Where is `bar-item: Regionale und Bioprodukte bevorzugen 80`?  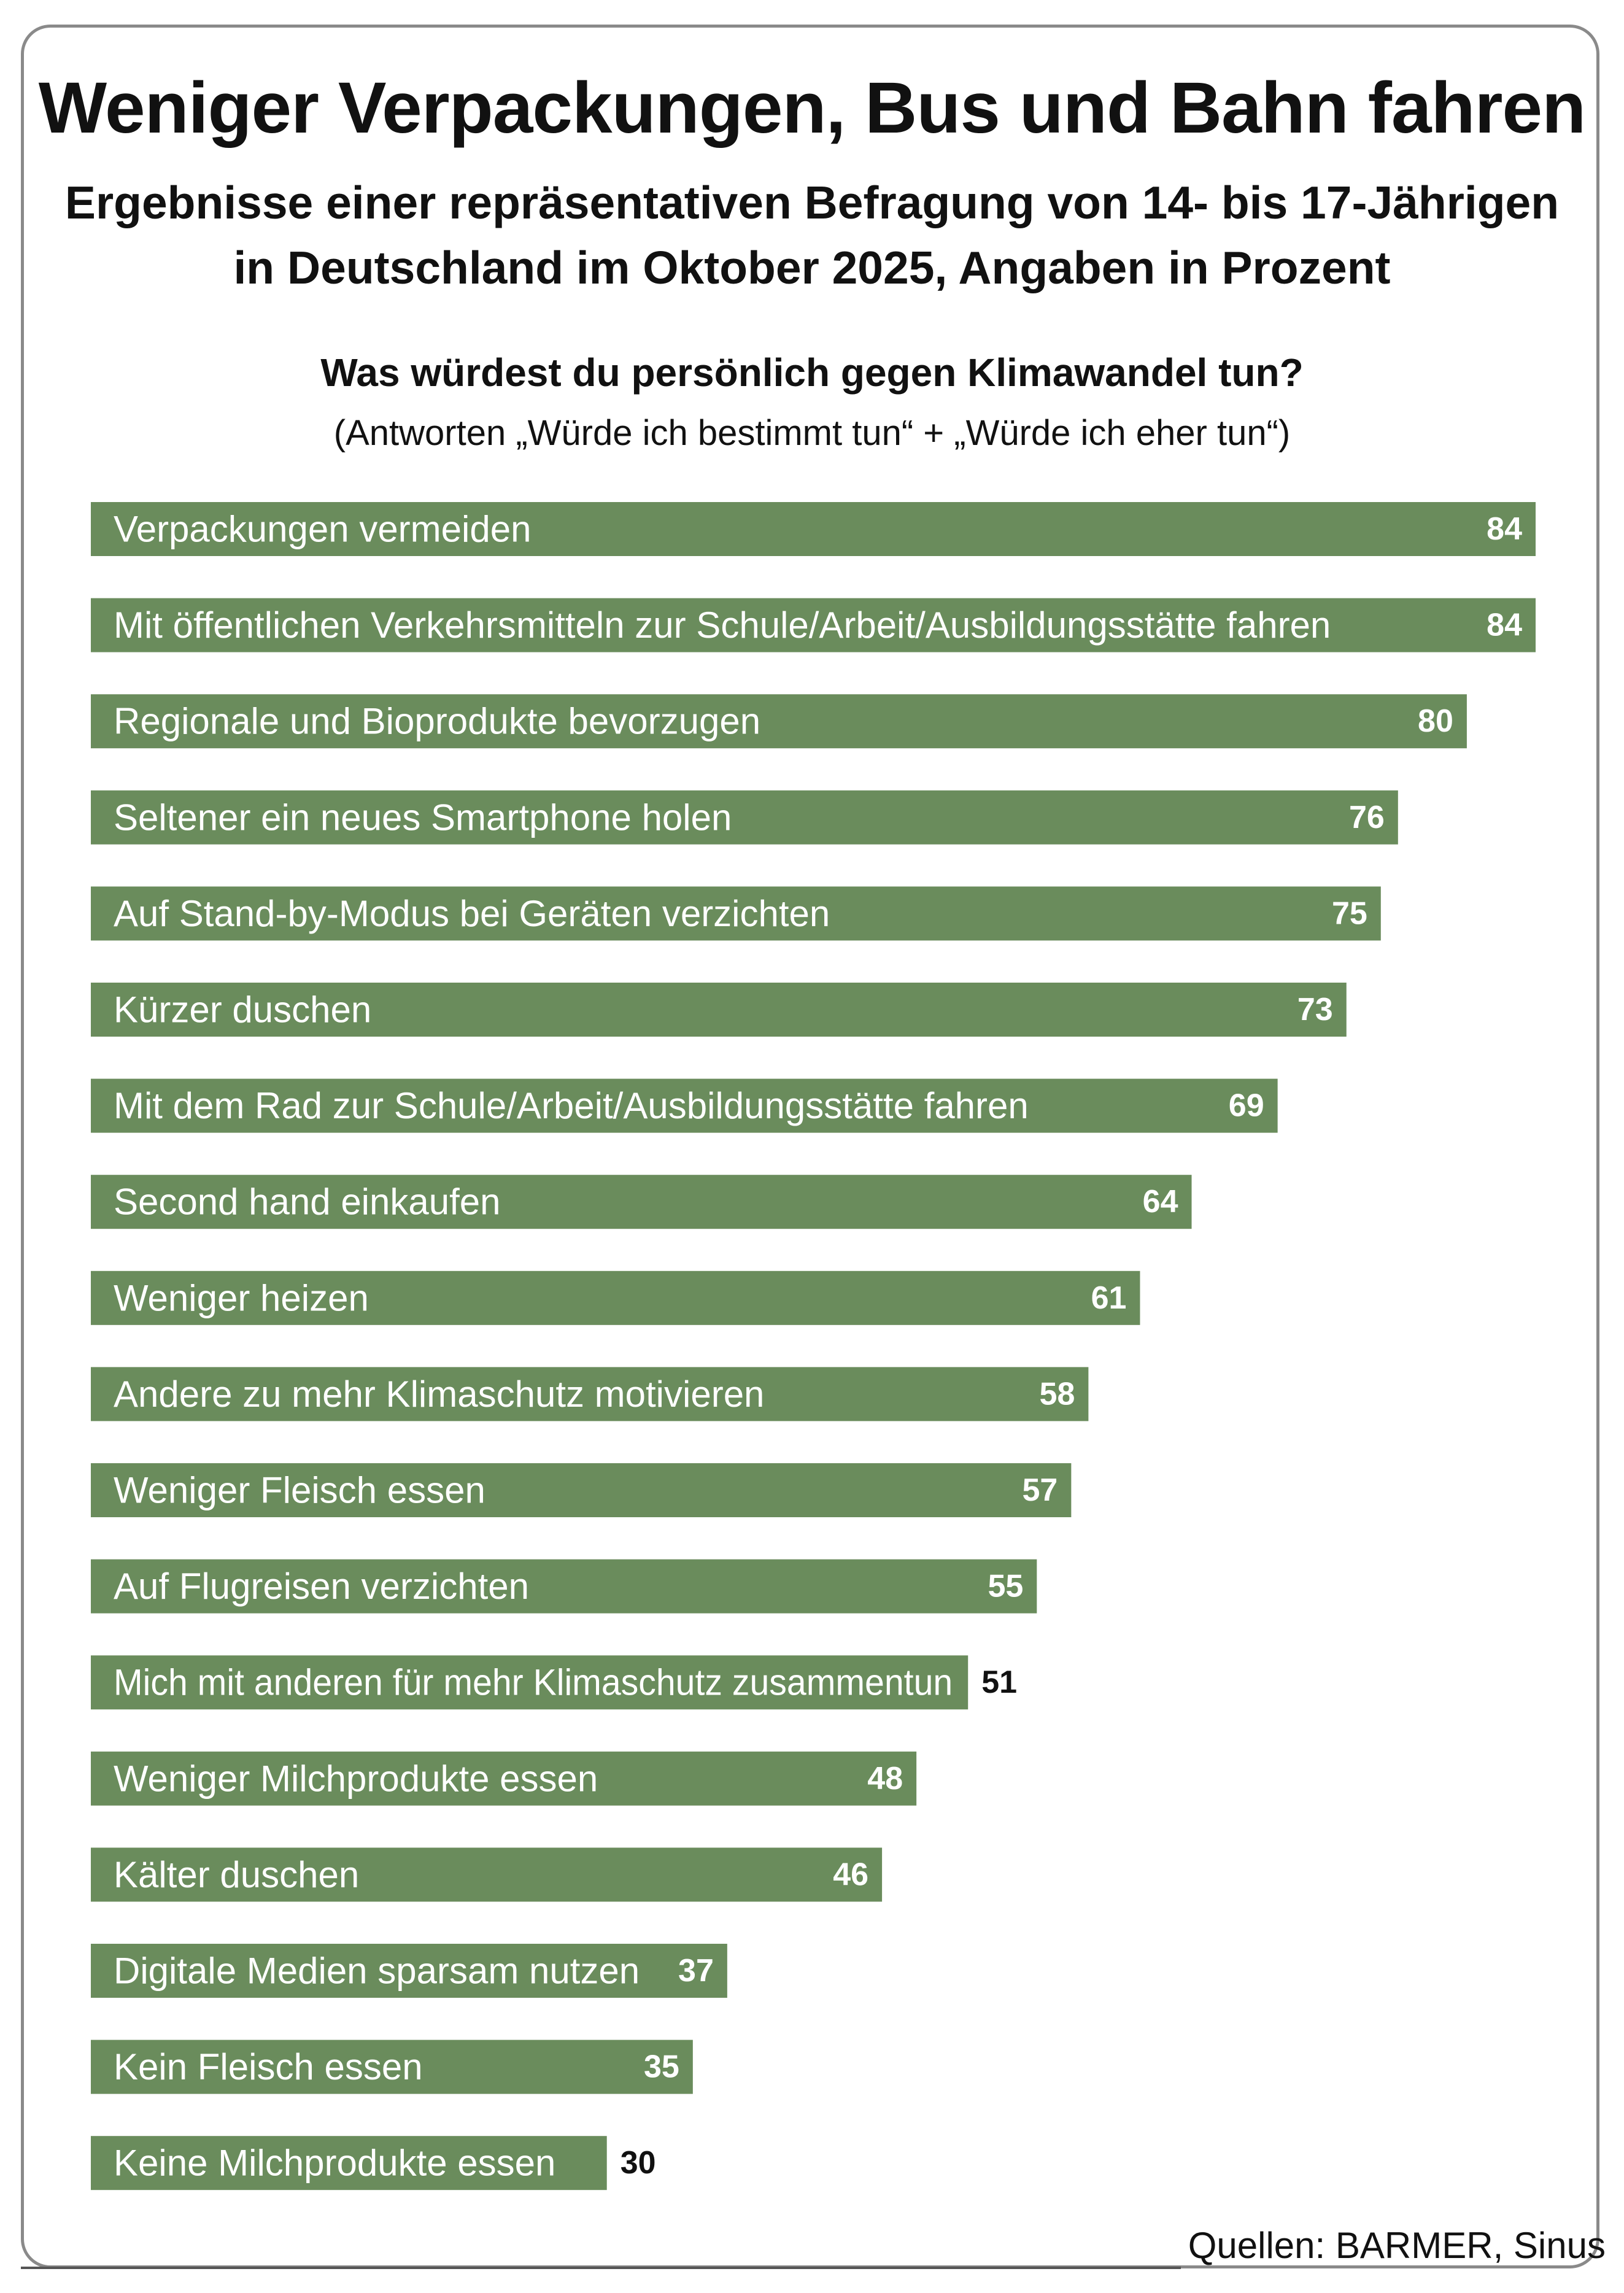 bar-item: Regionale und Bioprodukte bevorzugen 80 is located at coordinates (779, 721).